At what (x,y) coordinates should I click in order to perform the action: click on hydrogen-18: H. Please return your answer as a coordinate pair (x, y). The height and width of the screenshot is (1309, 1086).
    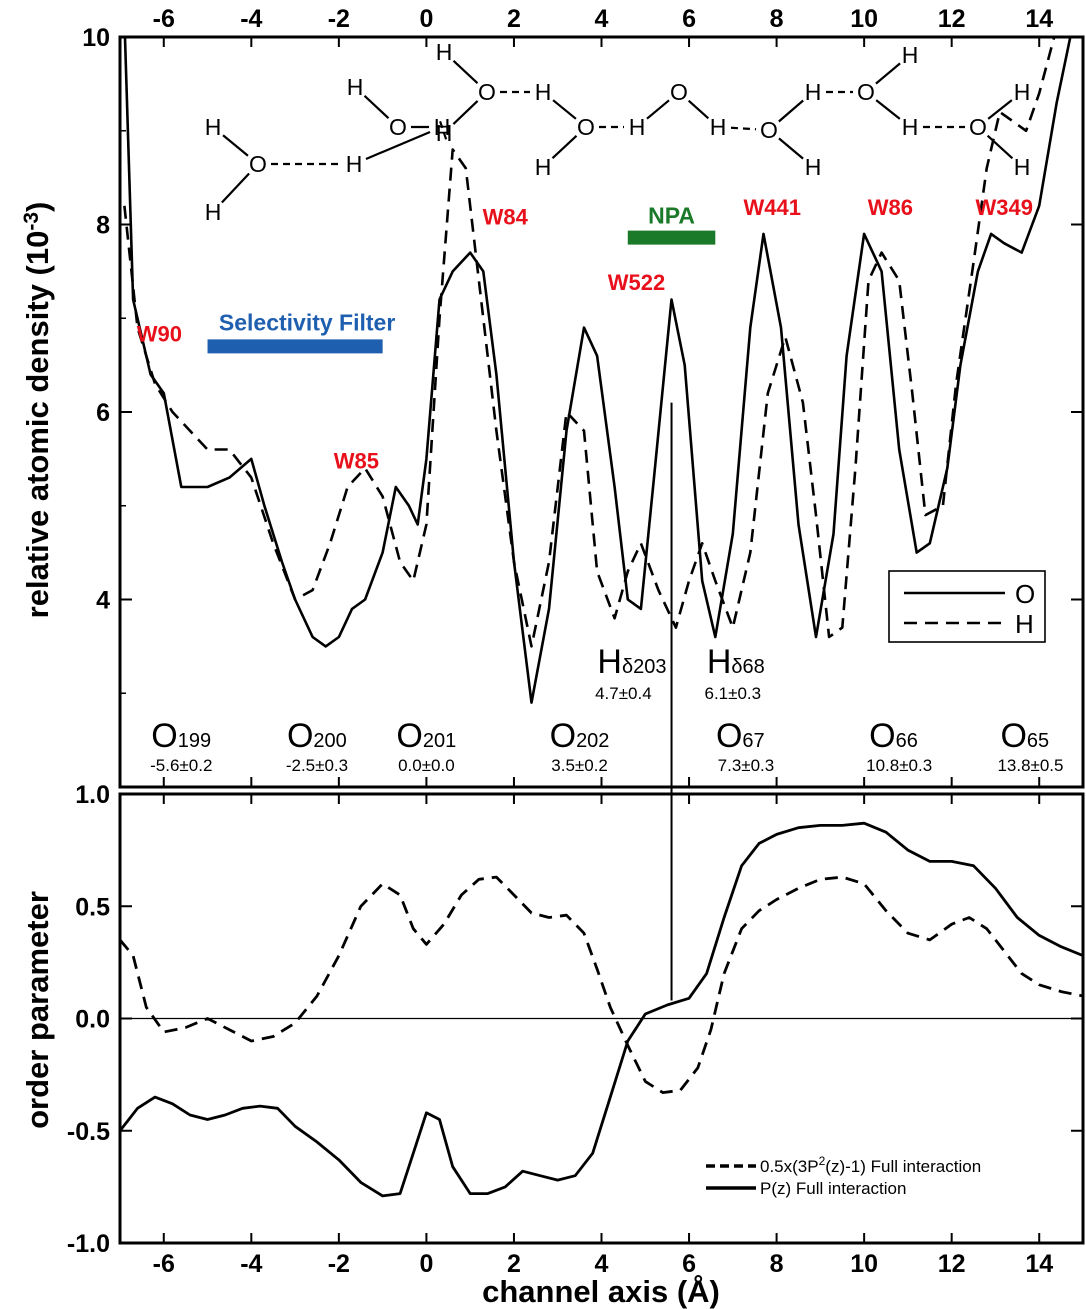
    Looking at the image, I should click on (813, 167).